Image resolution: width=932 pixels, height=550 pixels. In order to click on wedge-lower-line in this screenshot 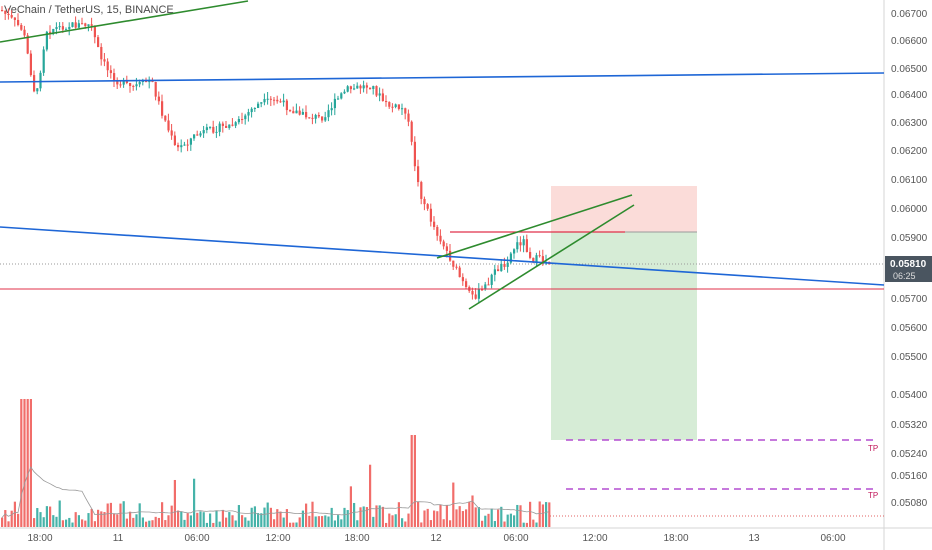, I will do `click(551, 257)`.